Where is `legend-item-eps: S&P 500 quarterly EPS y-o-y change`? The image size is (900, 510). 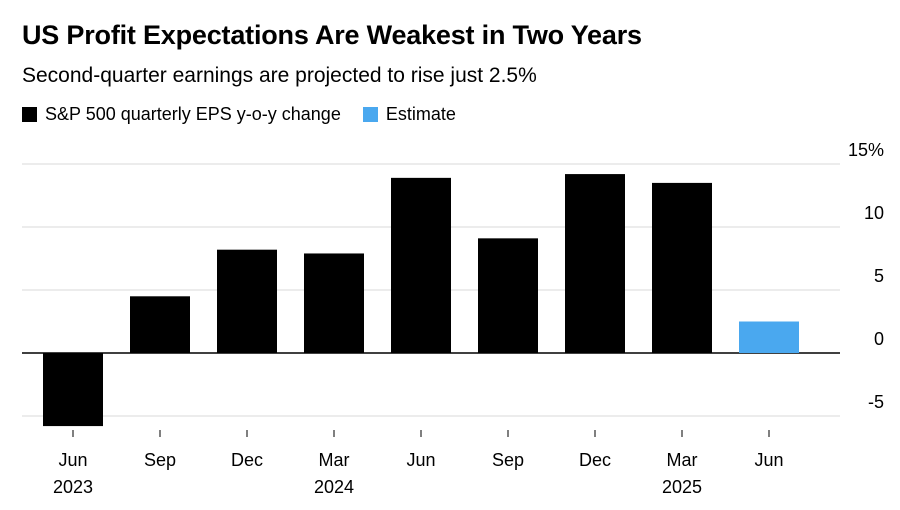 legend-item-eps: S&P 500 quarterly EPS y-o-y change is located at coordinates (181, 114).